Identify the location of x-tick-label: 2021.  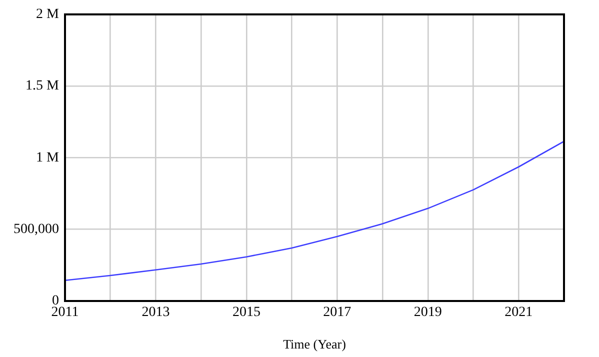
(518, 312).